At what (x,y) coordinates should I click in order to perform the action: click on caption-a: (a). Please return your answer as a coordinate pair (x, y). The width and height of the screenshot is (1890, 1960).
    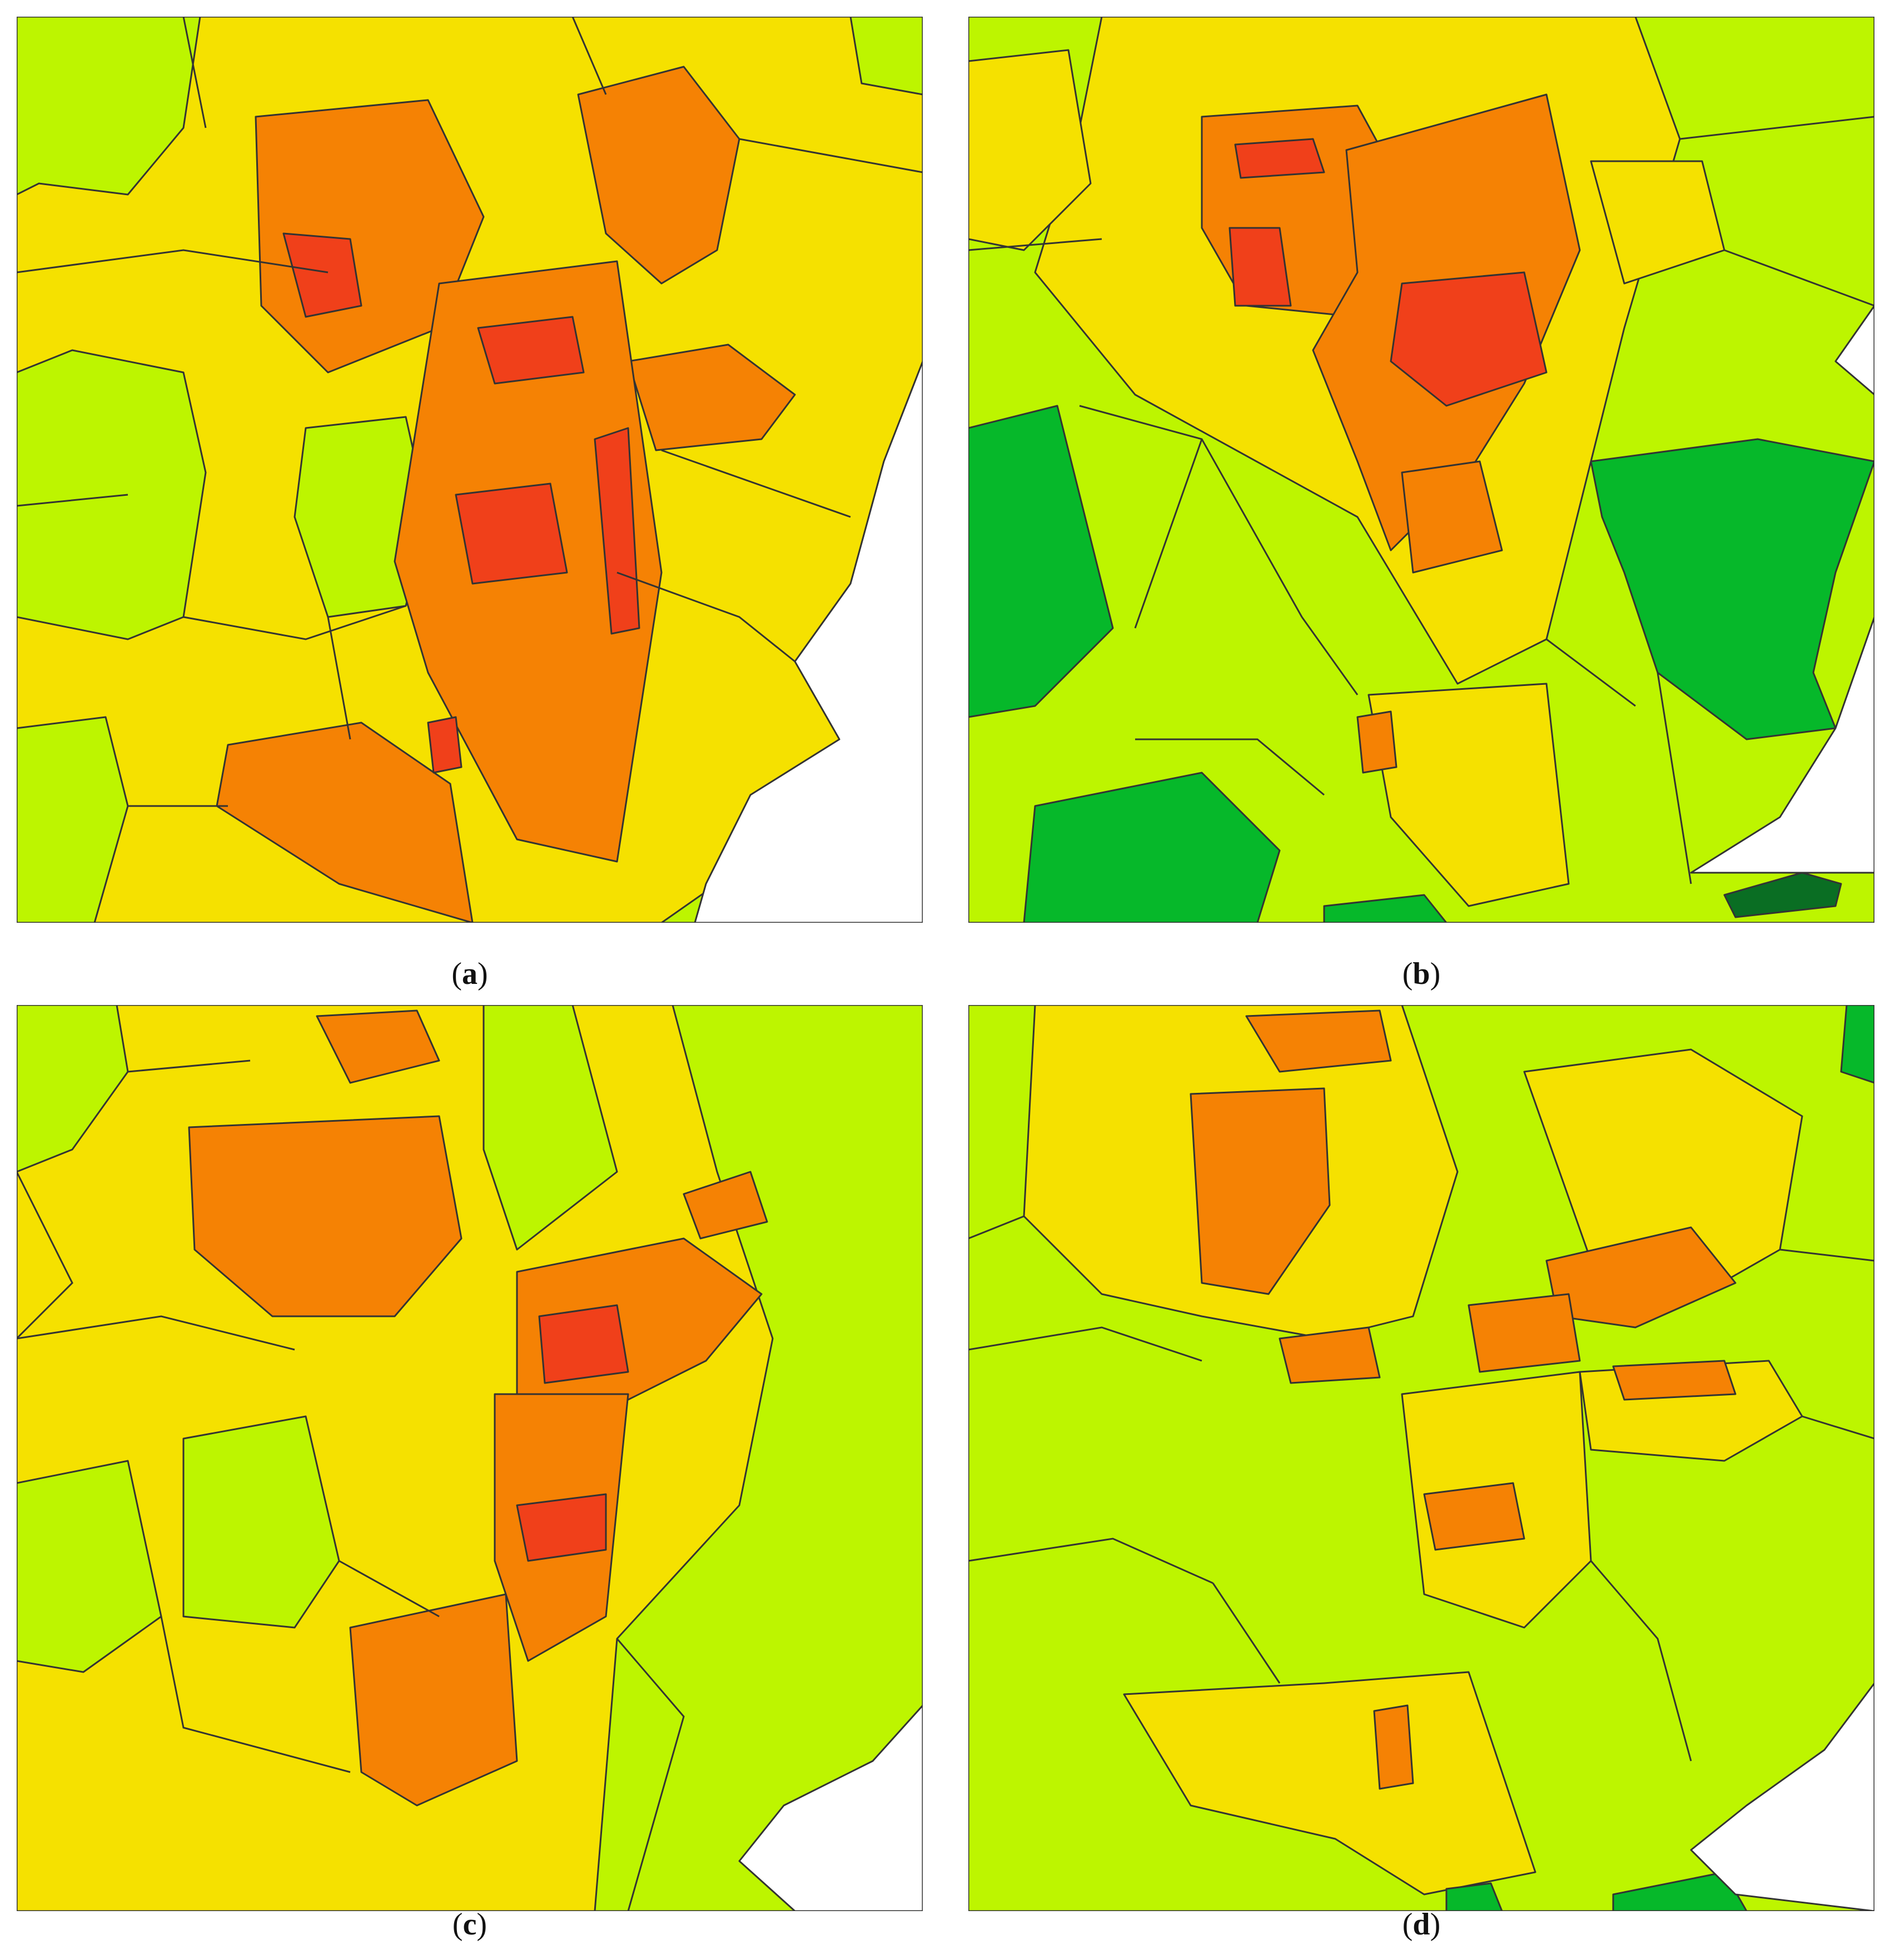
    Looking at the image, I should click on (469, 974).